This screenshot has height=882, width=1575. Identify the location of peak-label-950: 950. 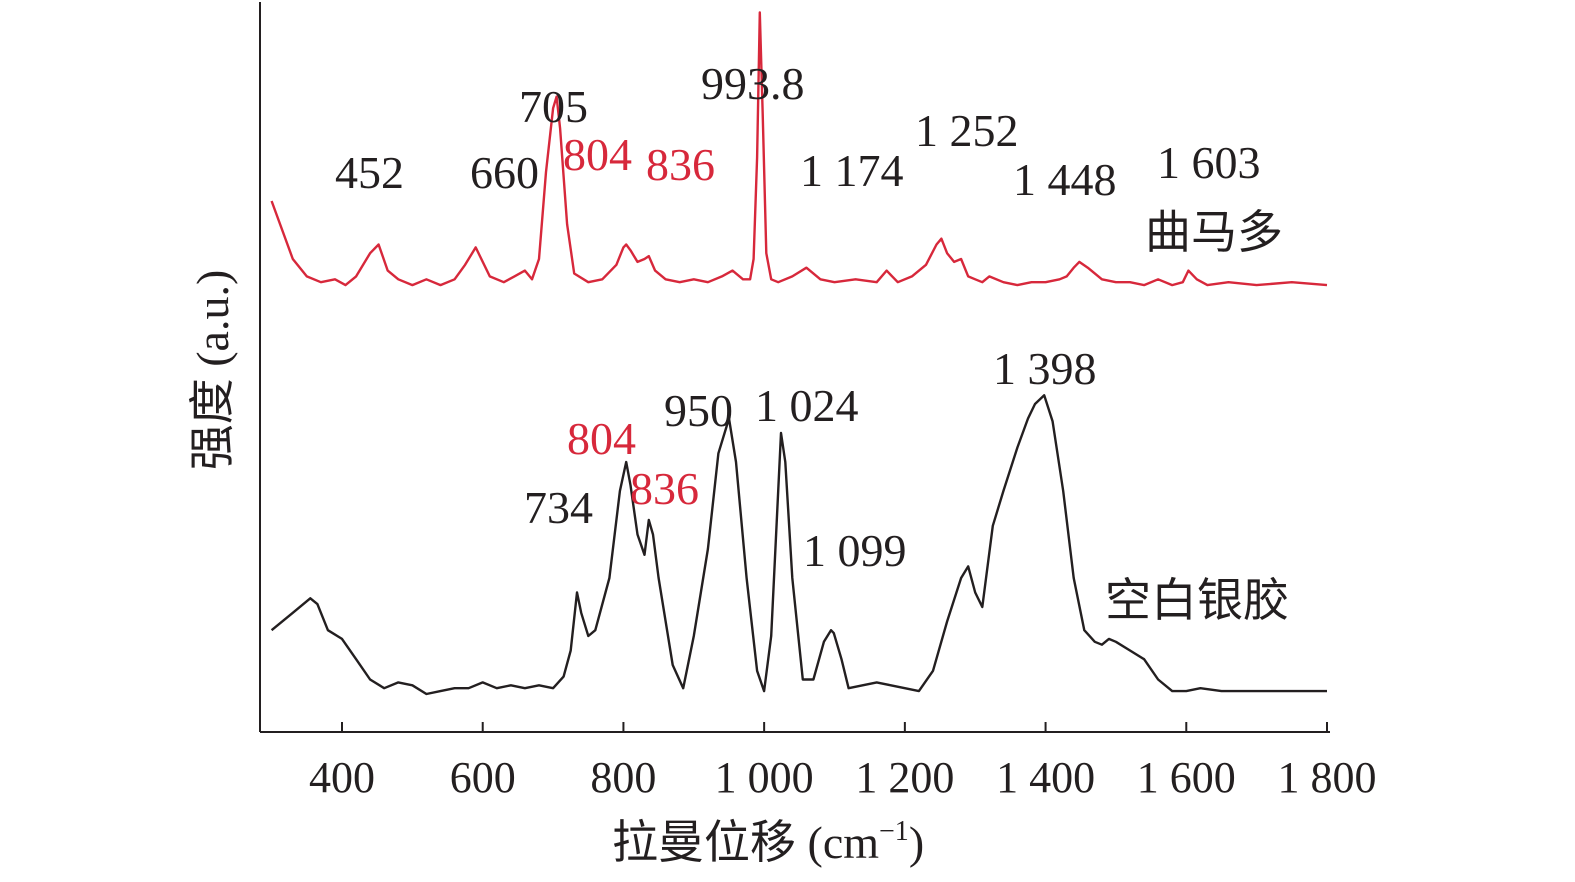
(698, 410).